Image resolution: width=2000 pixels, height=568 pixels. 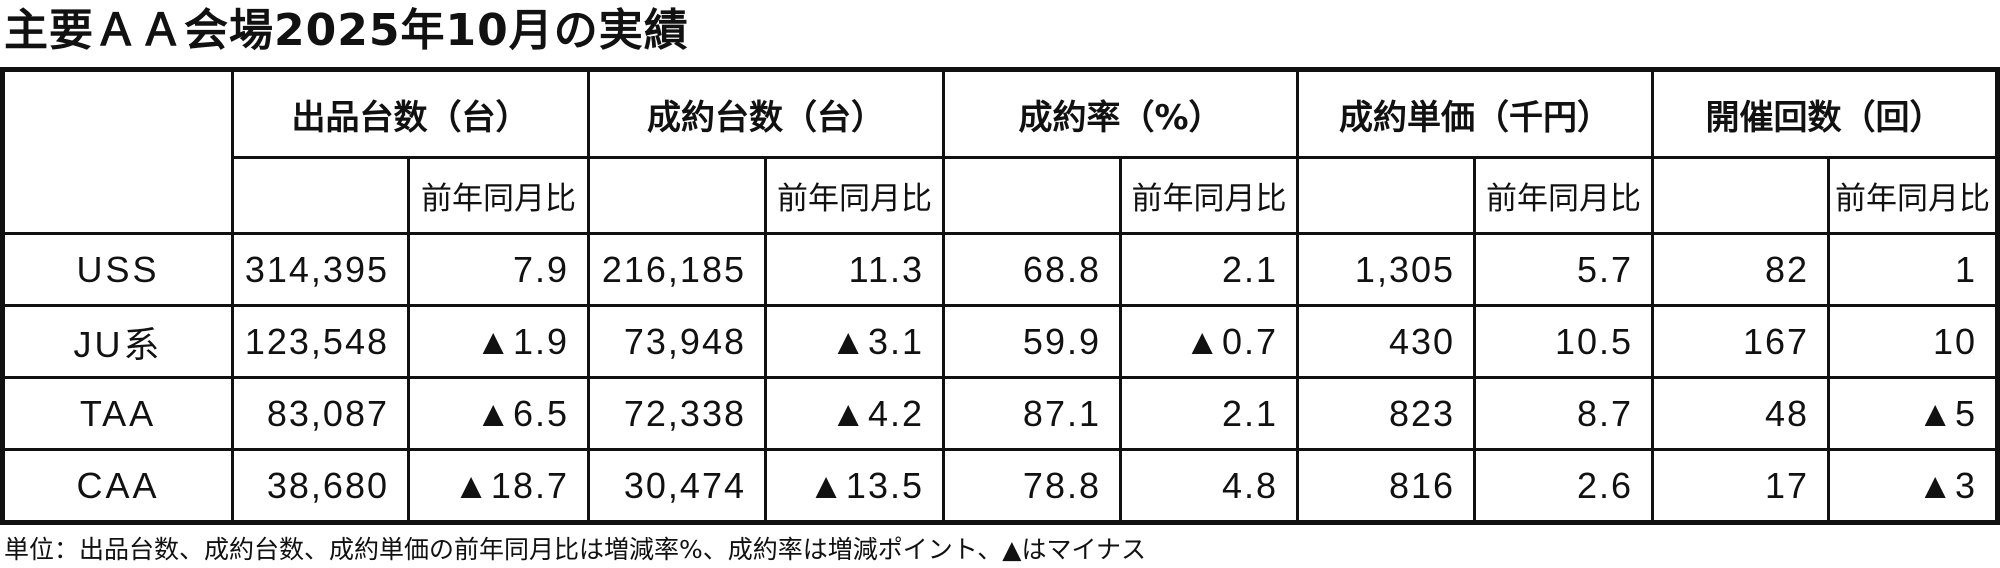 I want to click on header-sessions: 開催回数（回）, so click(x=1825, y=114).